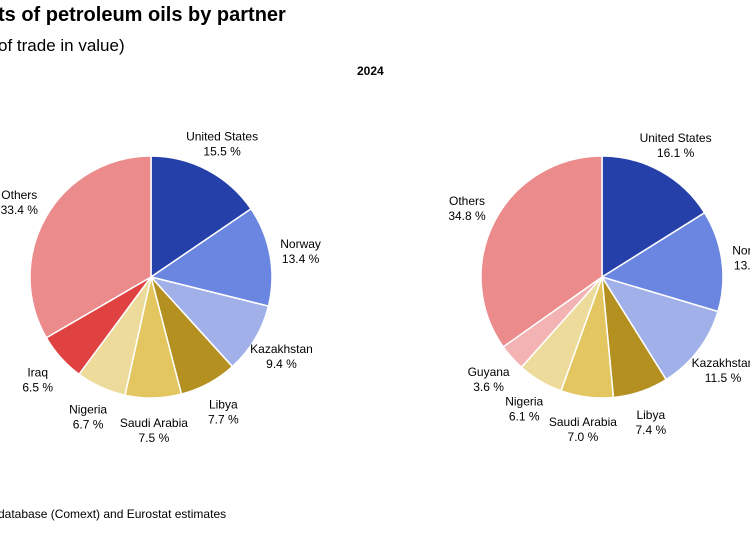  Describe the element at coordinates (90, 247) in the screenshot. I see `pie1-slice-others` at that location.